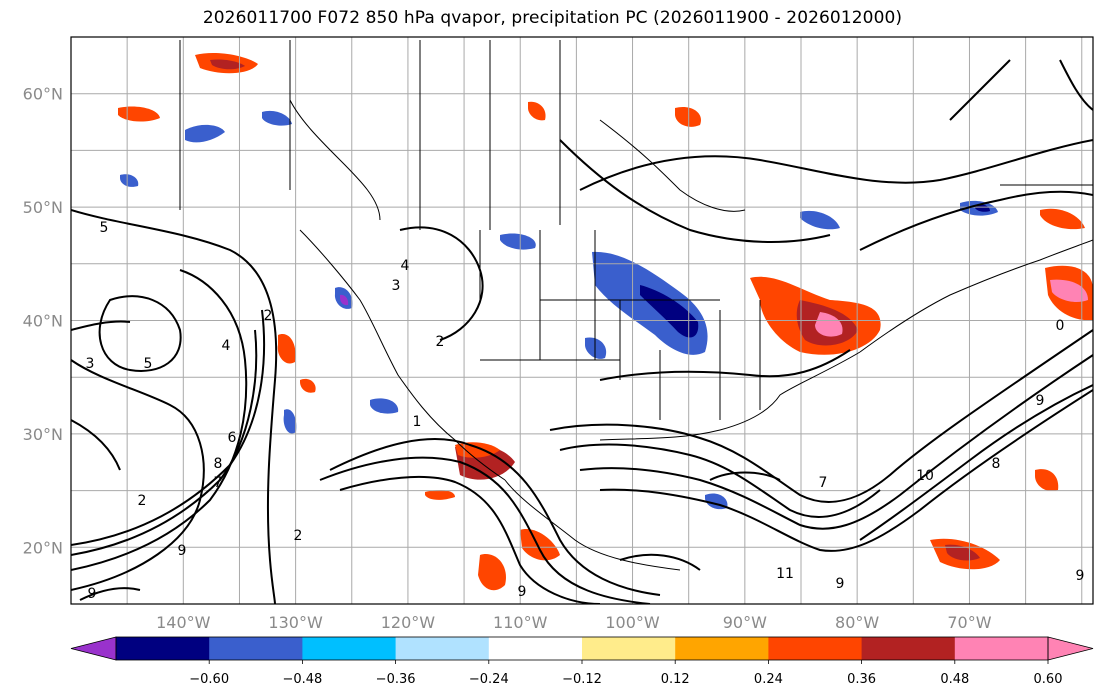 This screenshot has width=1105, height=698. Describe the element at coordinates (857, 622) in the screenshot. I see `longitude-label: 80°W` at that location.